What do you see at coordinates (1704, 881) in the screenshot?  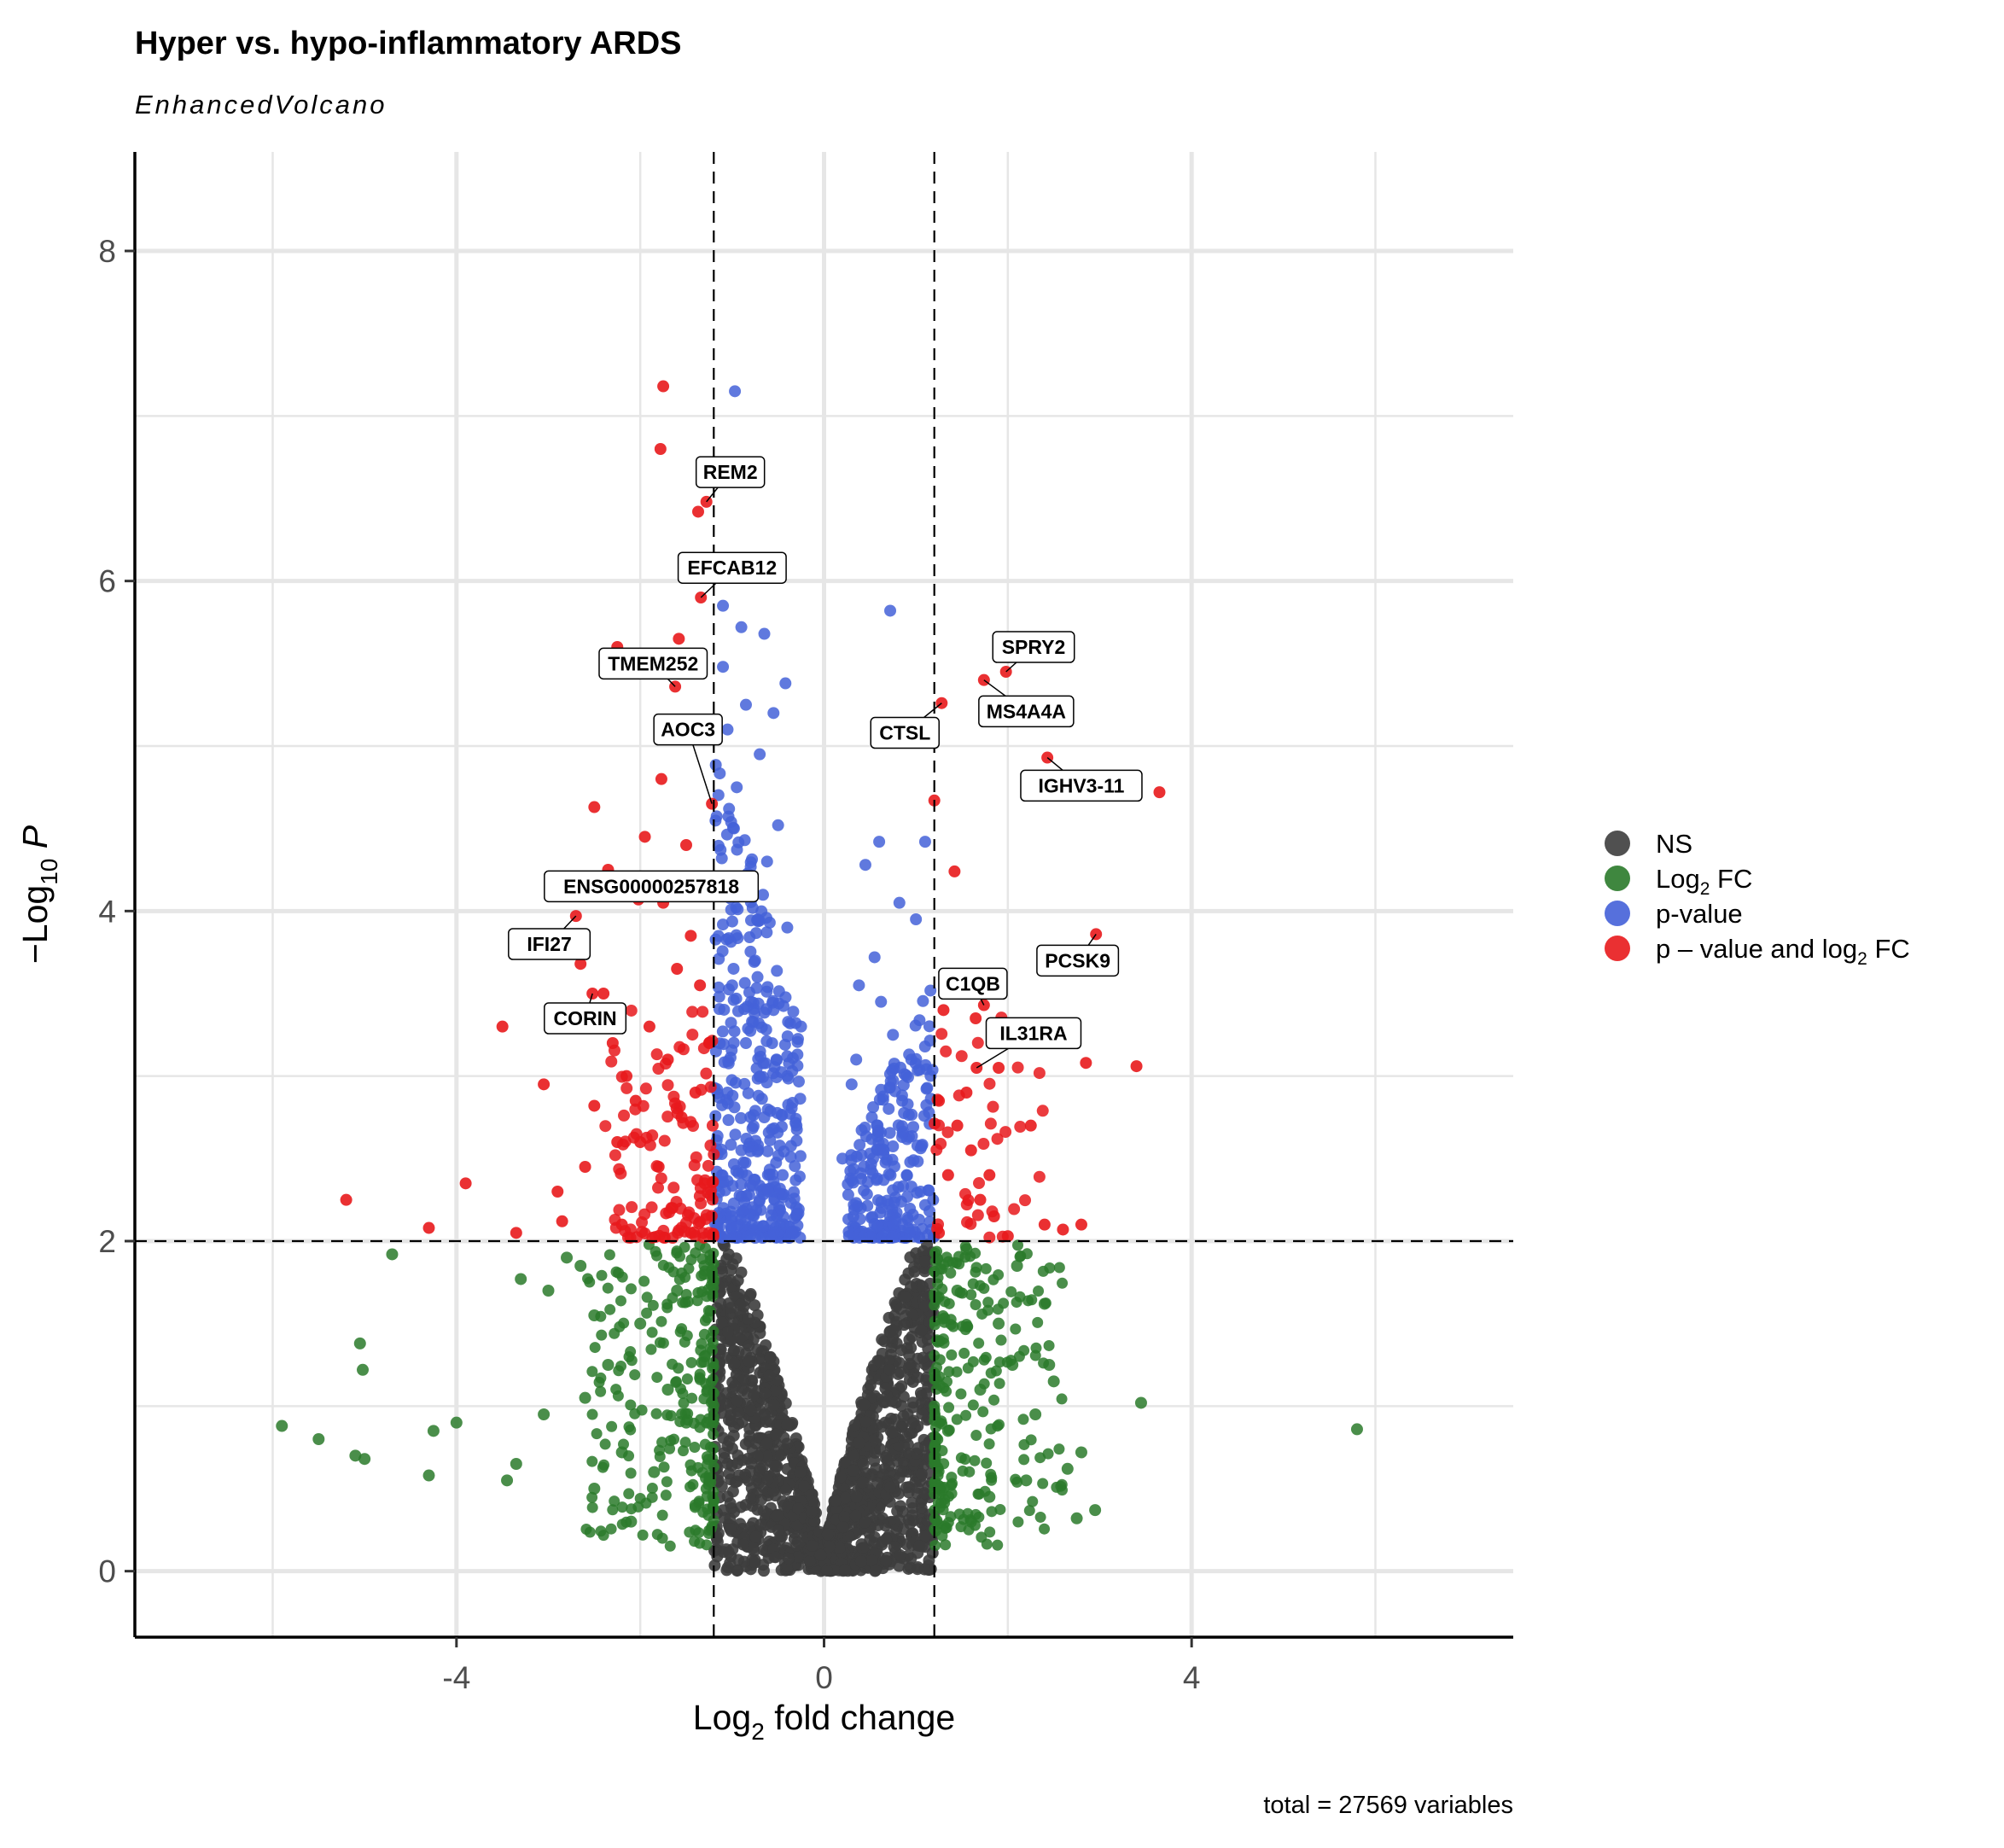 I see `legend-label-fc: Log2 FC` at bounding box center [1704, 881].